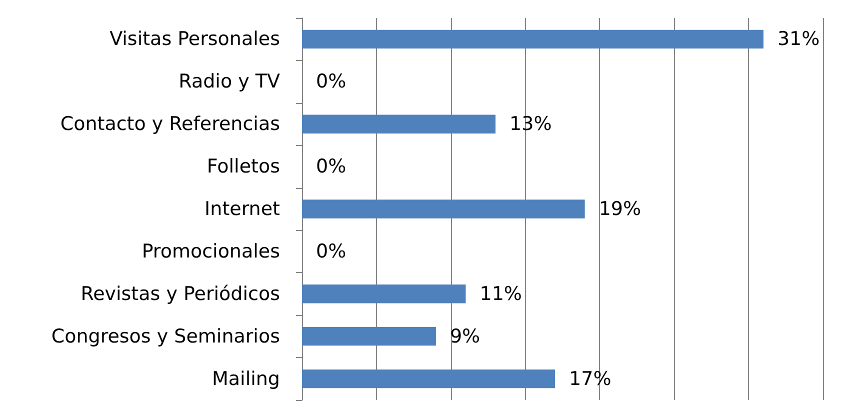 This screenshot has width=842, height=420. I want to click on data-label: 31%, so click(798, 39).